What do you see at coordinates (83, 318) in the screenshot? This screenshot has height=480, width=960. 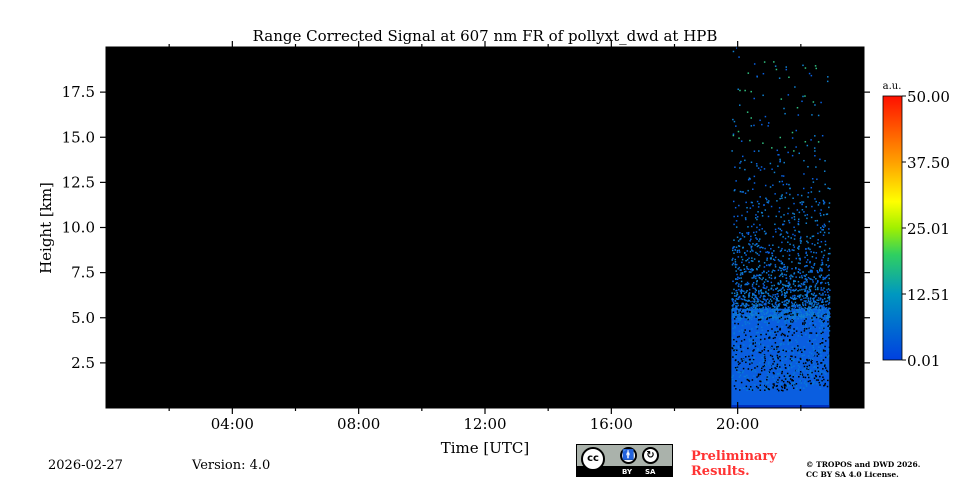 I see `y-tick-label: 5.0` at bounding box center [83, 318].